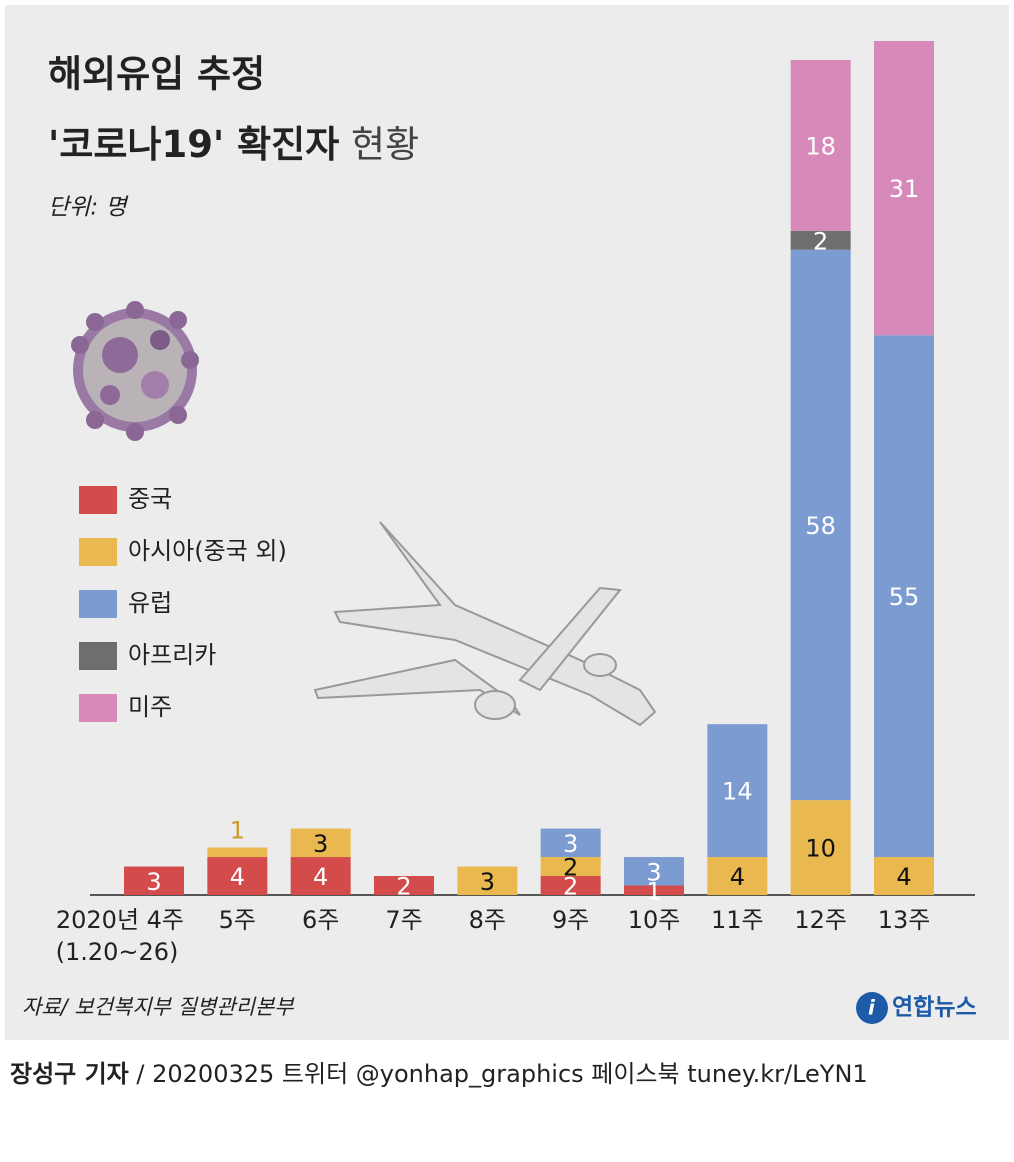 The width and height of the screenshot is (1014, 1162). Describe the element at coordinates (120, 920) in the screenshot. I see `x-tick-label: 2020년 4주` at that location.